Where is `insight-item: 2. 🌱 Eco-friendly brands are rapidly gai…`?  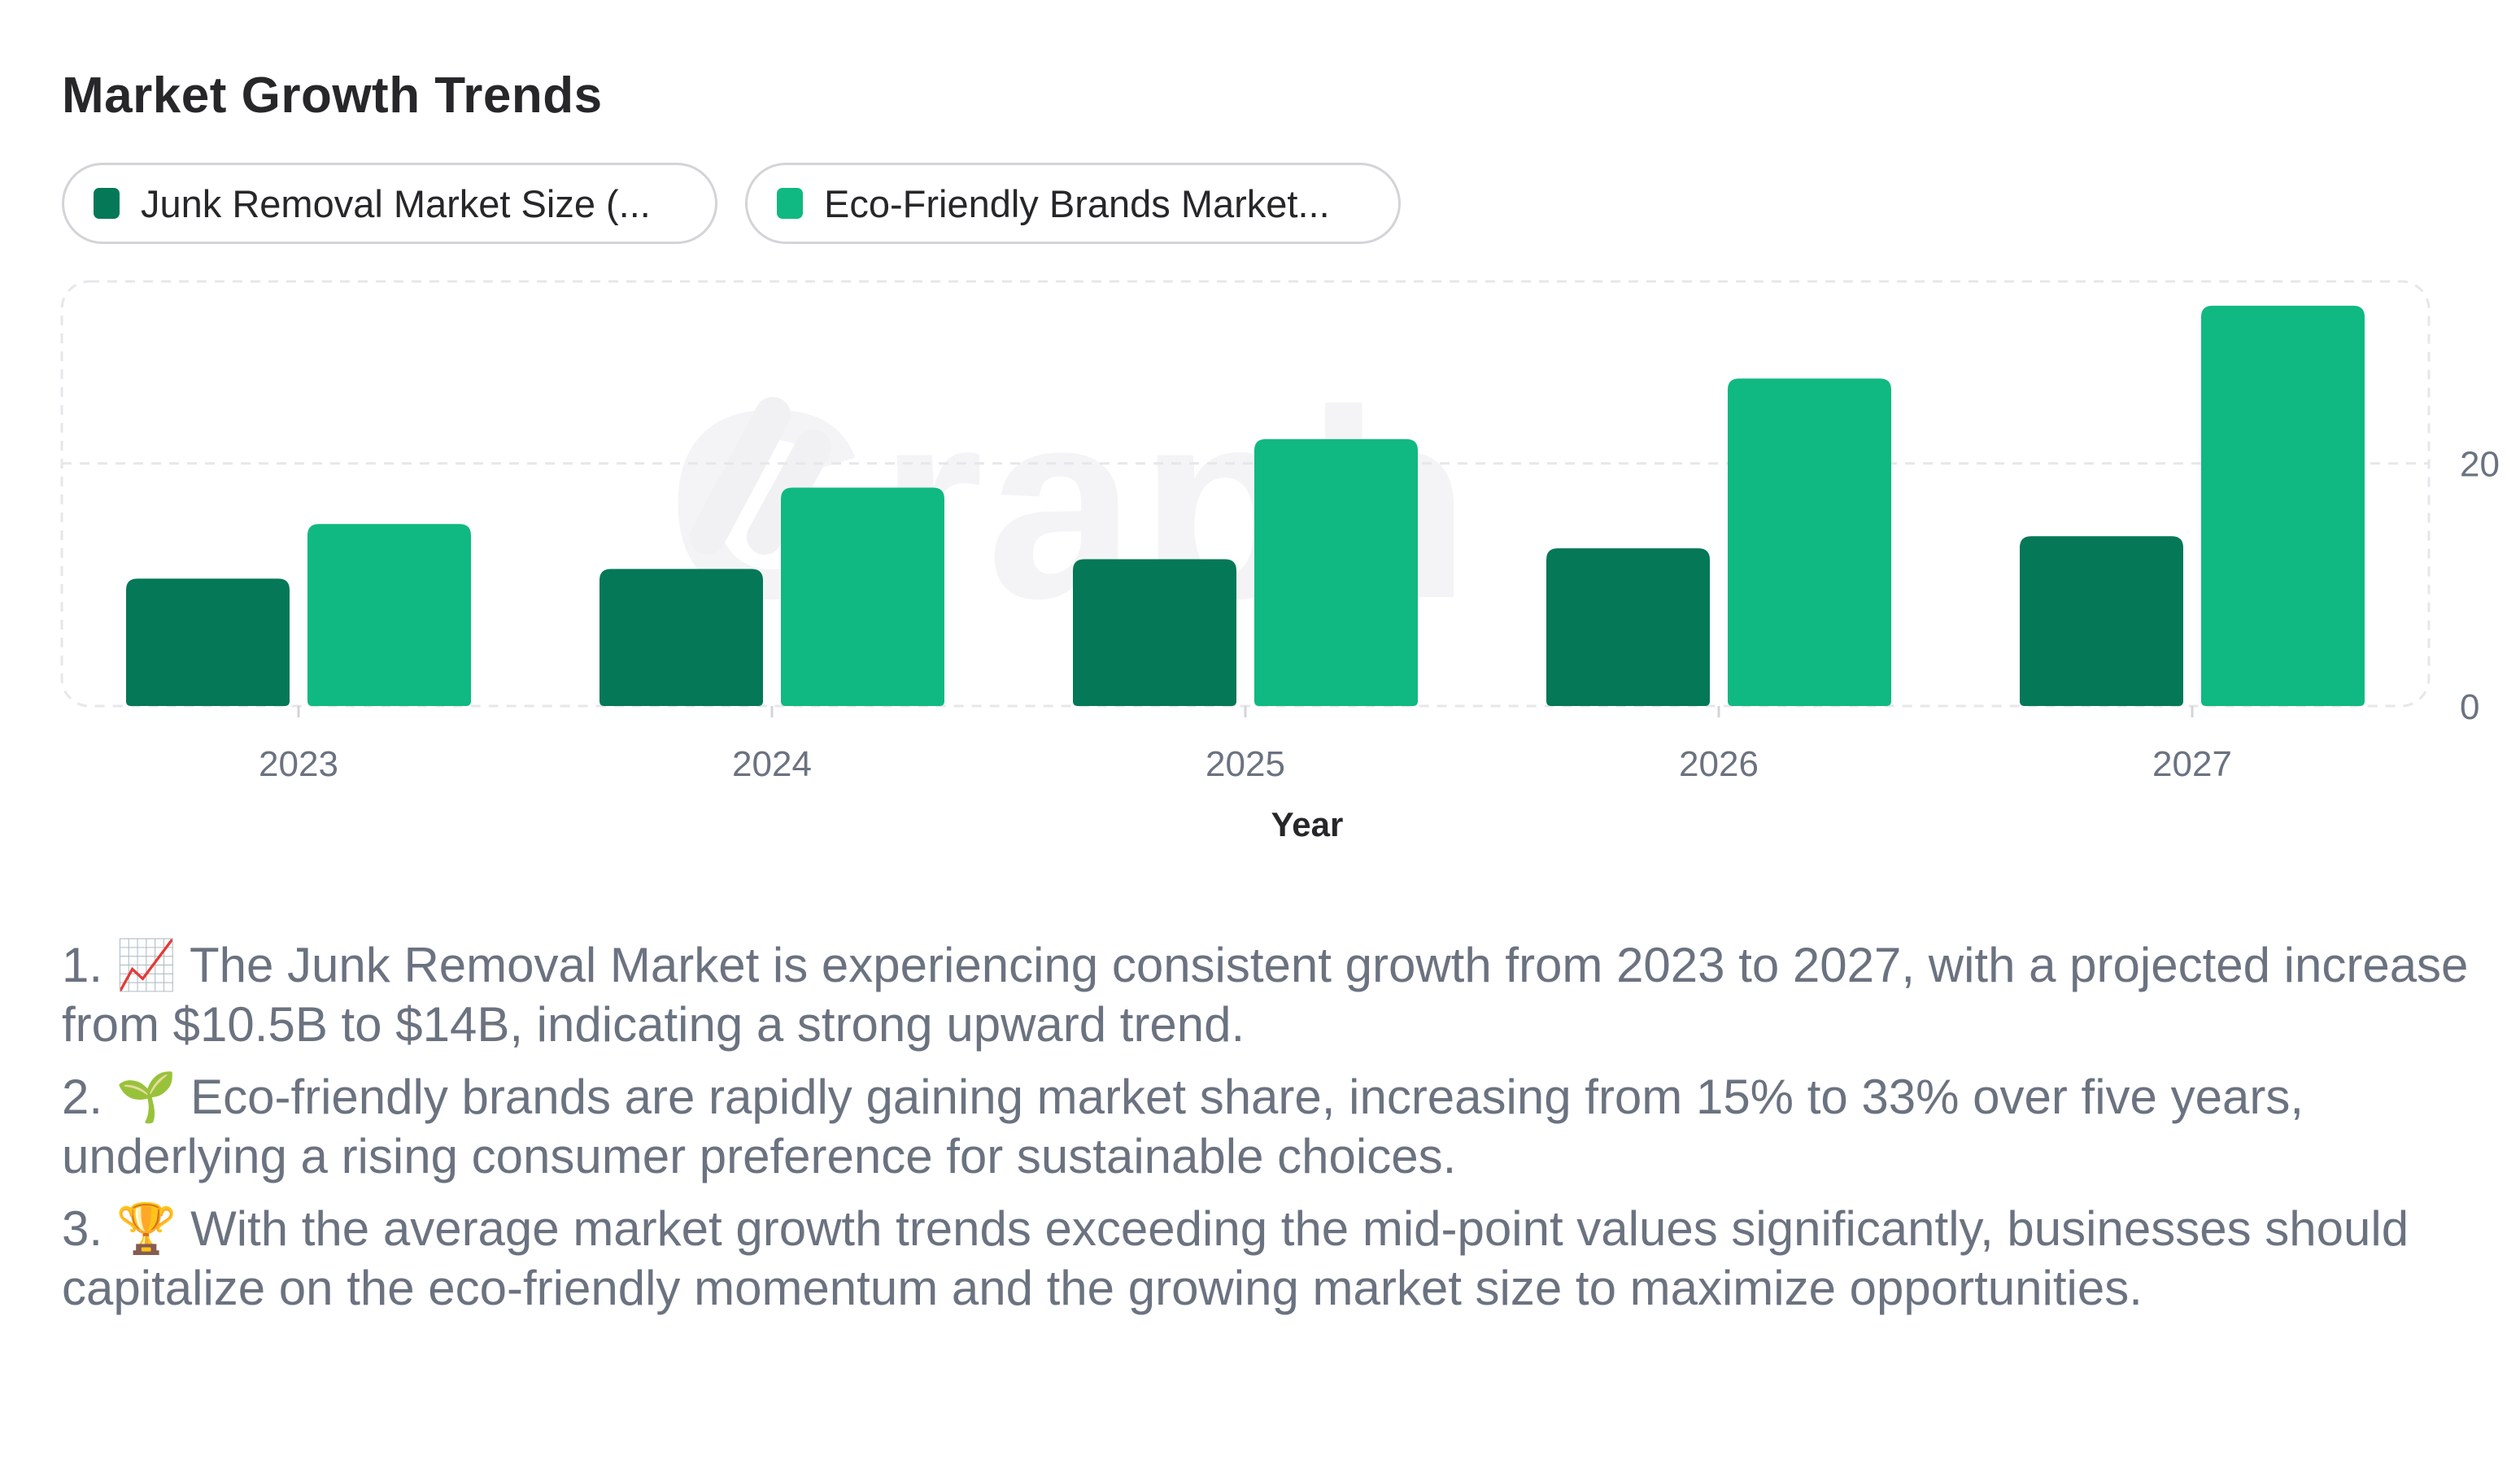 insight-item: 2. 🌱 Eco-friendly brands are rapidly gai… is located at coordinates (1183, 1126).